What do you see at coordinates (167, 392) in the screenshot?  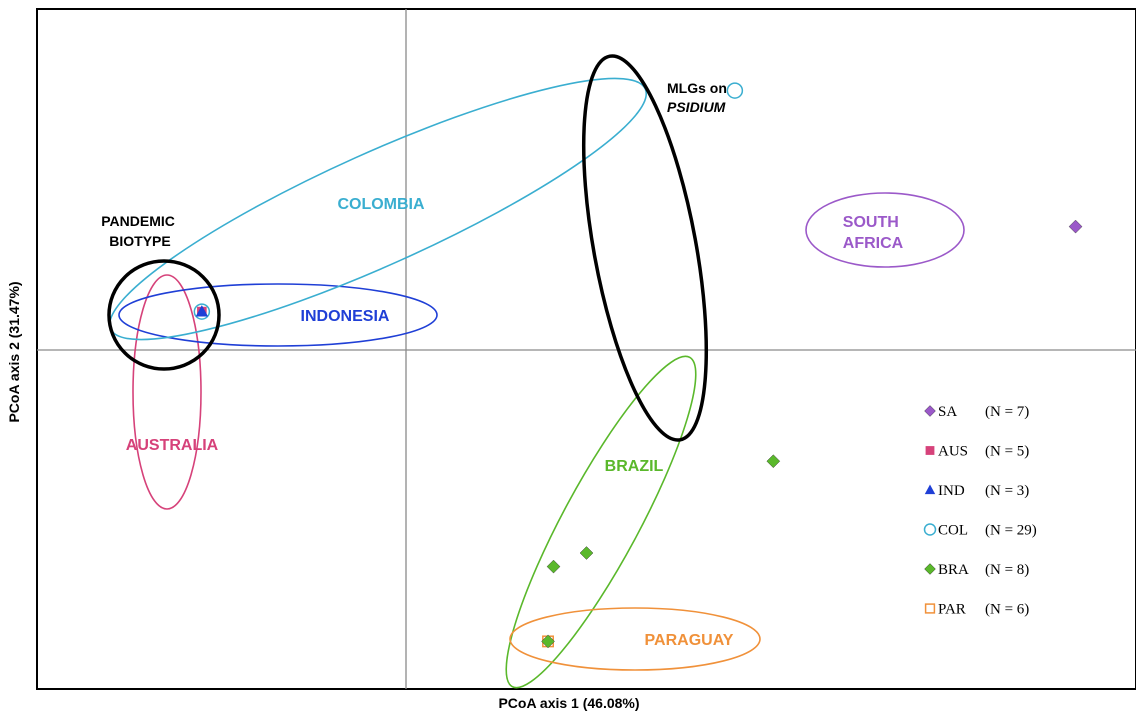 I see `ellipse-australia` at bounding box center [167, 392].